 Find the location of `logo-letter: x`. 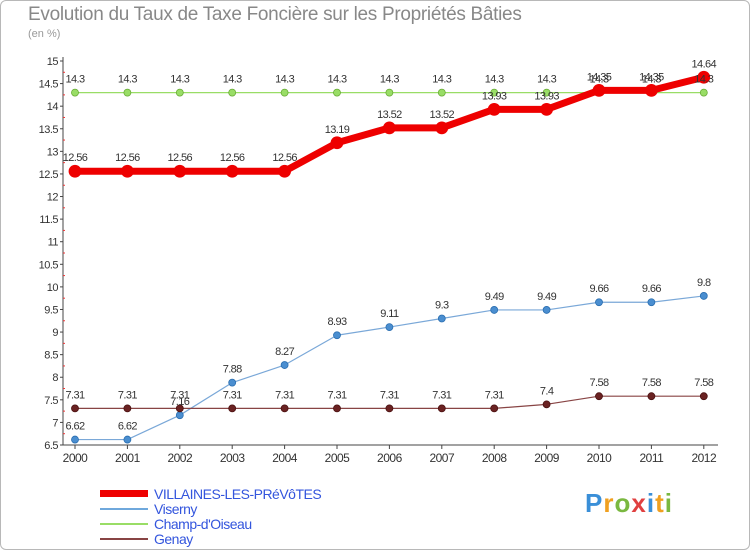

logo-letter: x is located at coordinates (639, 503).